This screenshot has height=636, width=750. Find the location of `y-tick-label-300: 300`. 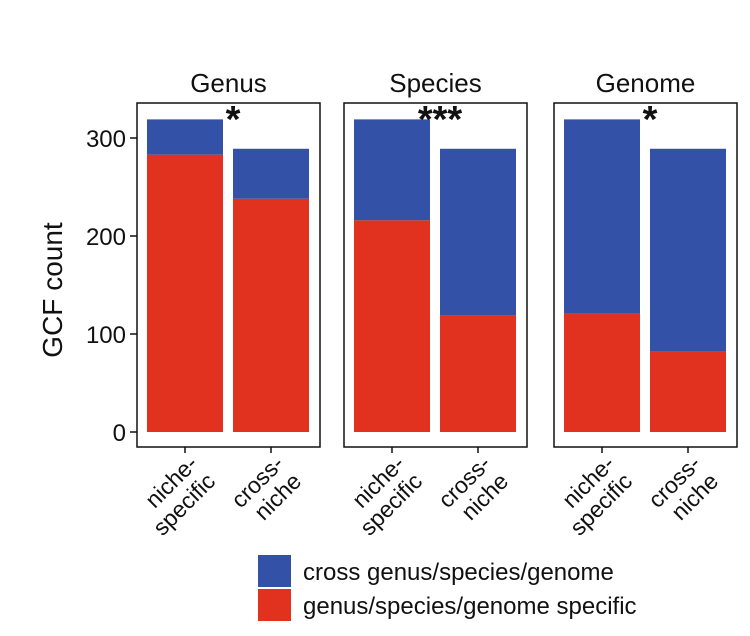

y-tick-label-300: 300 is located at coordinates (106, 139).